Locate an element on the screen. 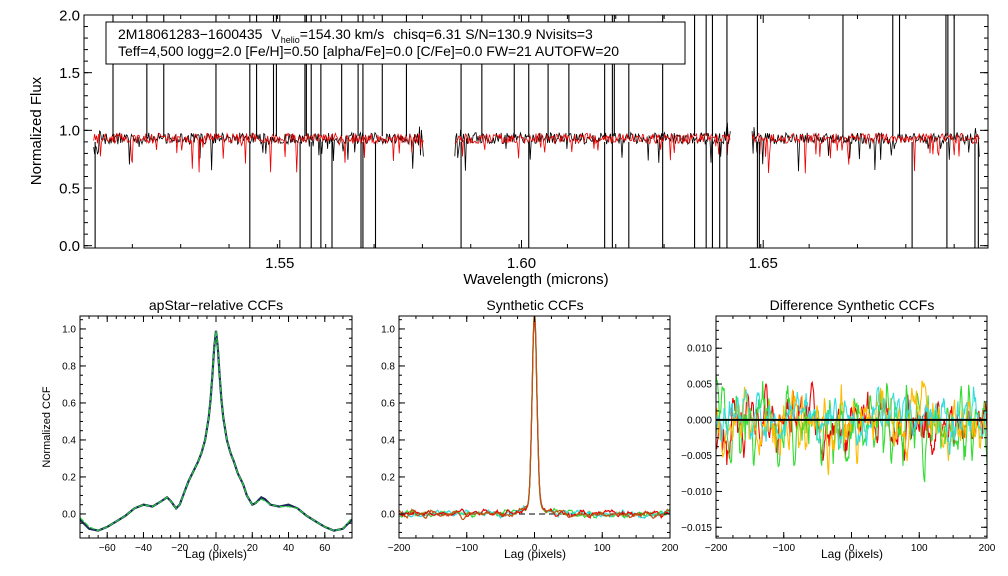 This screenshot has height=576, width=1008. apstar-ccf-series-line is located at coordinates (216, 431).